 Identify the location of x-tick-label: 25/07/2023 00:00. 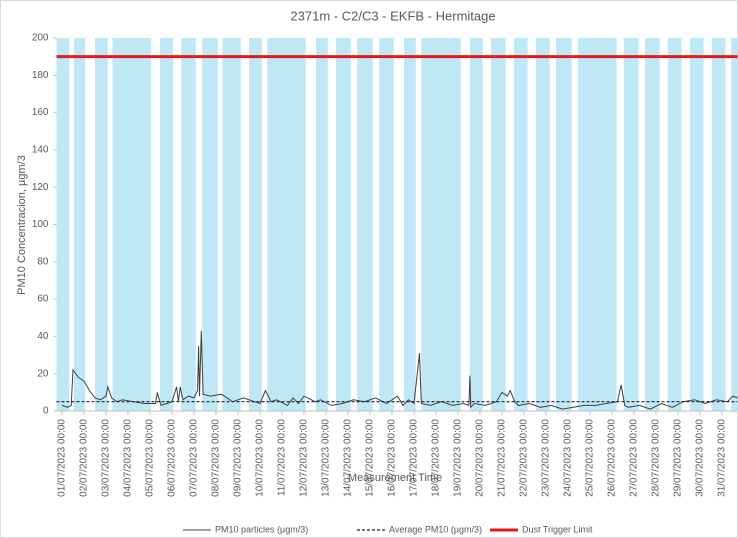
(590, 458).